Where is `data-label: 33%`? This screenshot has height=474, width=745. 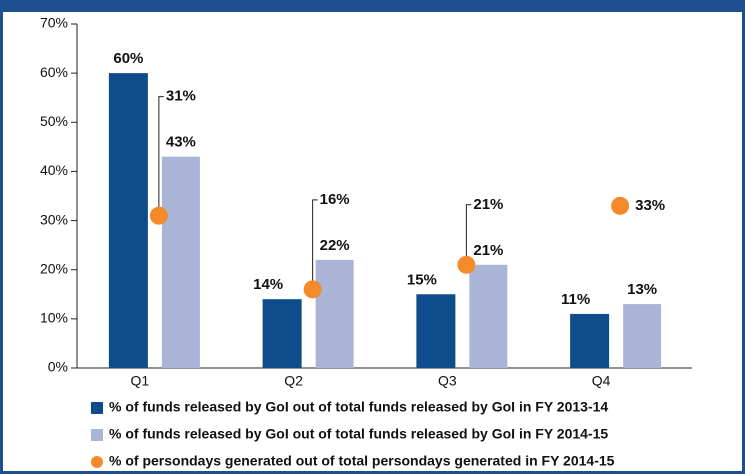
data-label: 33% is located at coordinates (650, 205).